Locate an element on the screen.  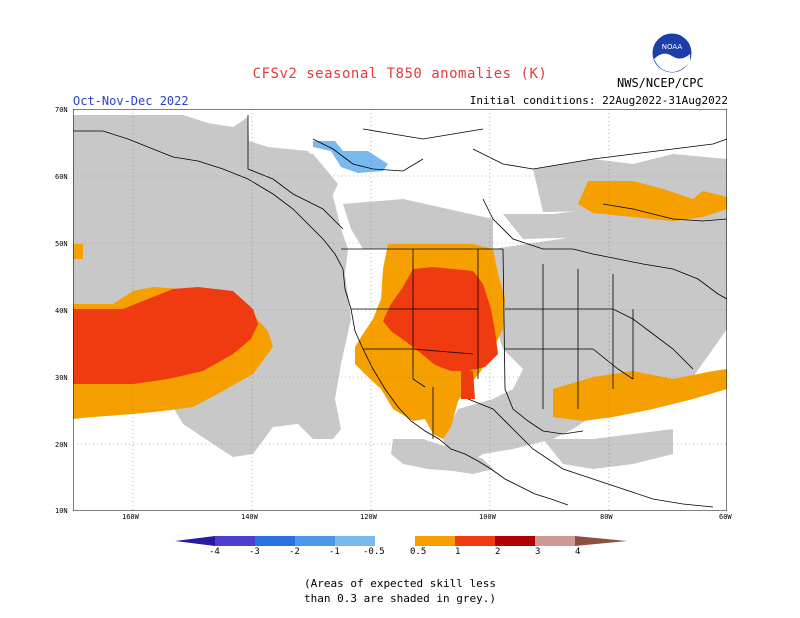
lon-label: 60W is located at coordinates (725, 517).